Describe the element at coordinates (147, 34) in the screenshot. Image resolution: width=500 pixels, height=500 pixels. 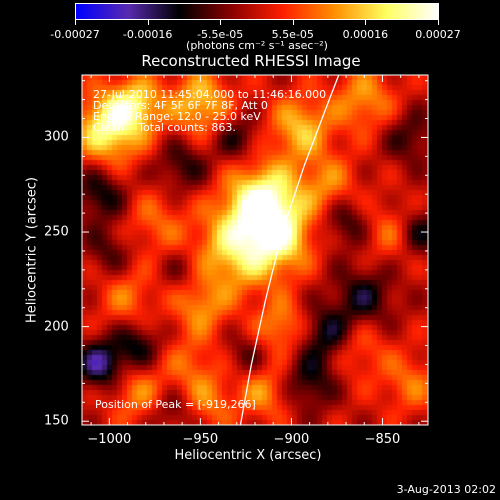
I see `colorbar-tick-label: -0.00016` at that location.